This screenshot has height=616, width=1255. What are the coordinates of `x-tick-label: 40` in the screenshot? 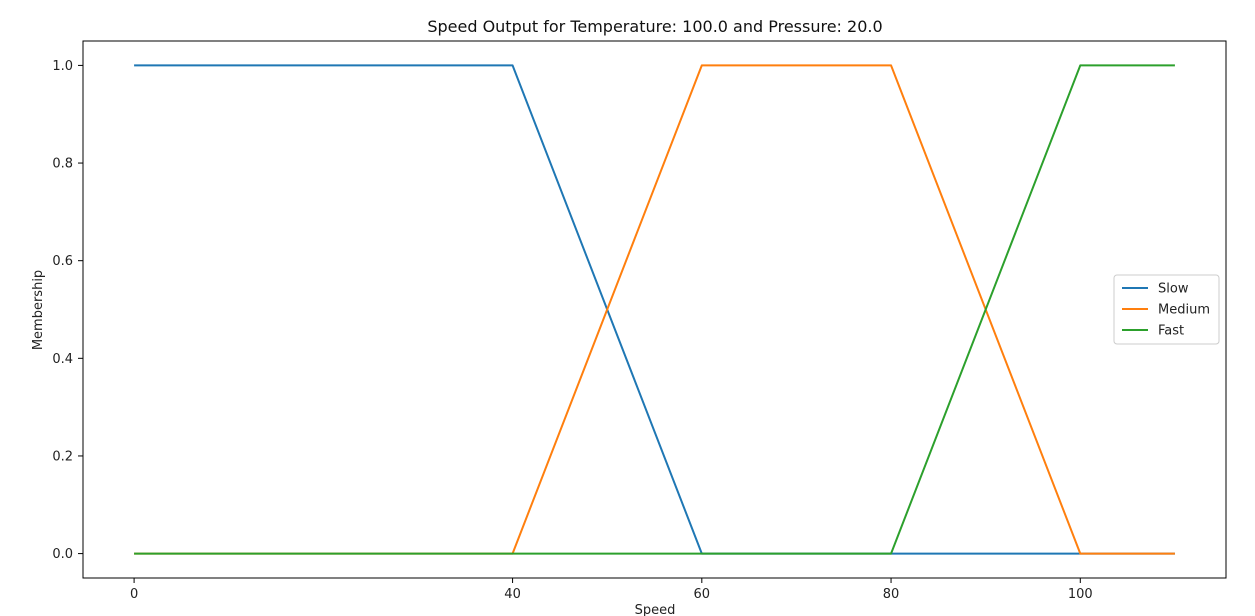 It's located at (512, 594).